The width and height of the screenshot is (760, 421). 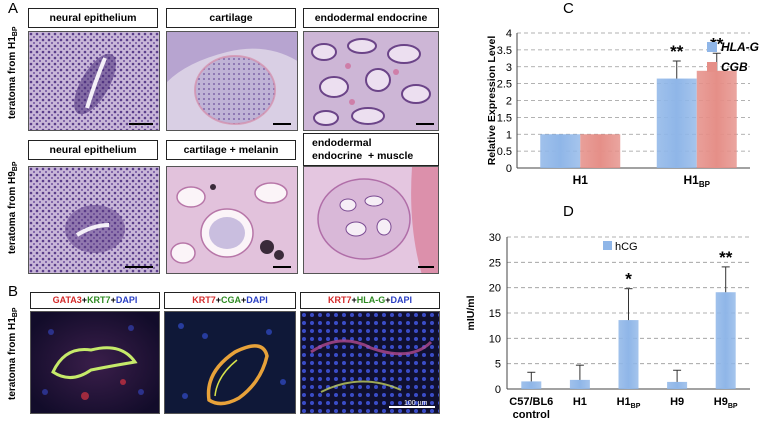 What do you see at coordinates (231, 150) in the screenshot?
I see `title-cartilage-melanin: cartilage + melanin` at bounding box center [231, 150].